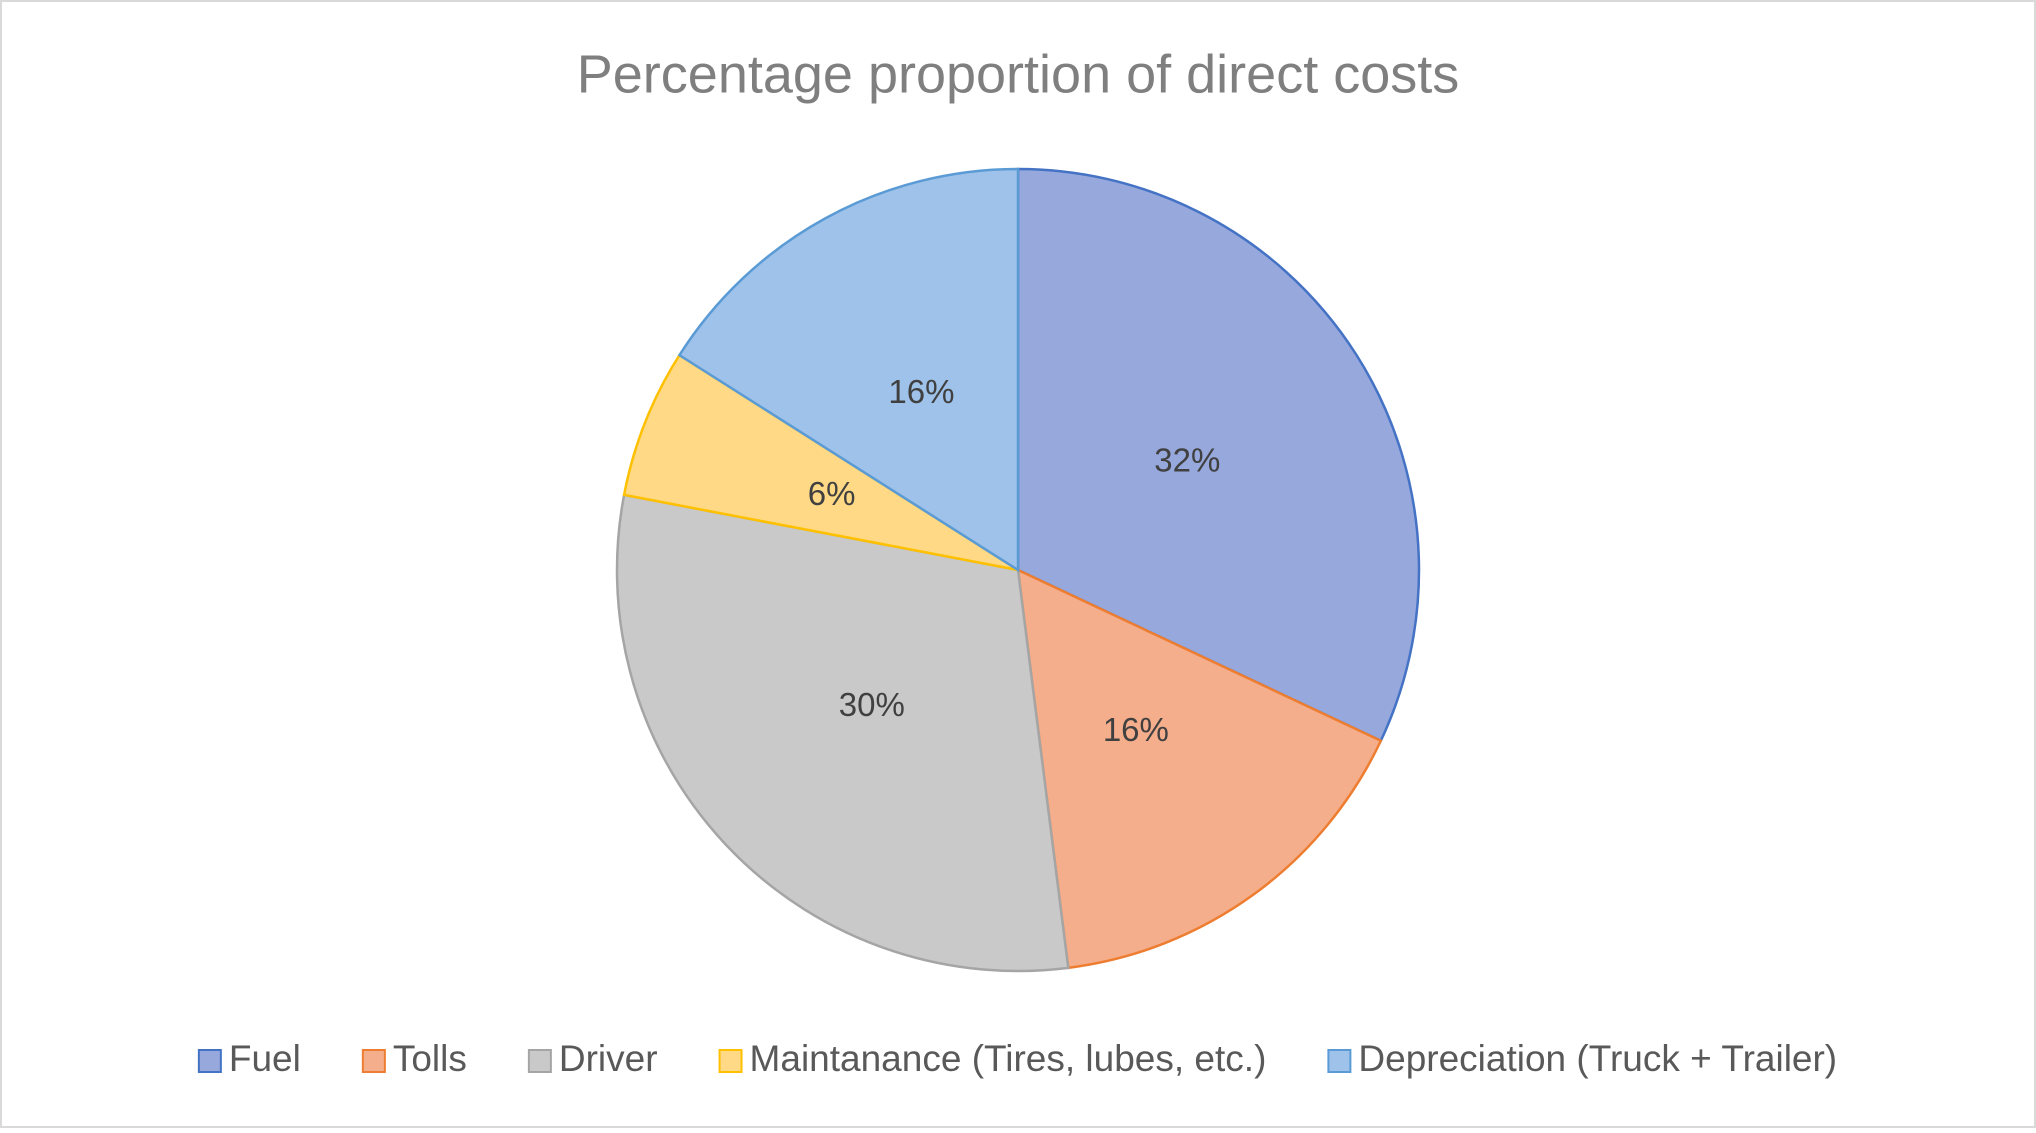 The width and height of the screenshot is (2036, 1133). Describe the element at coordinates (832, 493) in the screenshot. I see `data-label: 6%` at that location.